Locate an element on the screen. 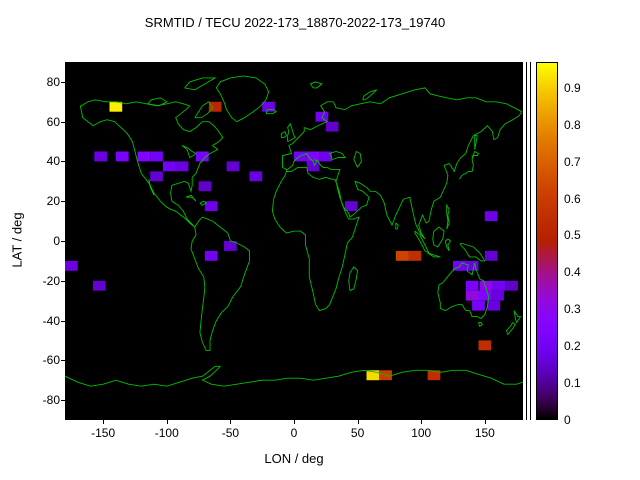  colorbar-tick-label: 0.9 is located at coordinates (572, 87).